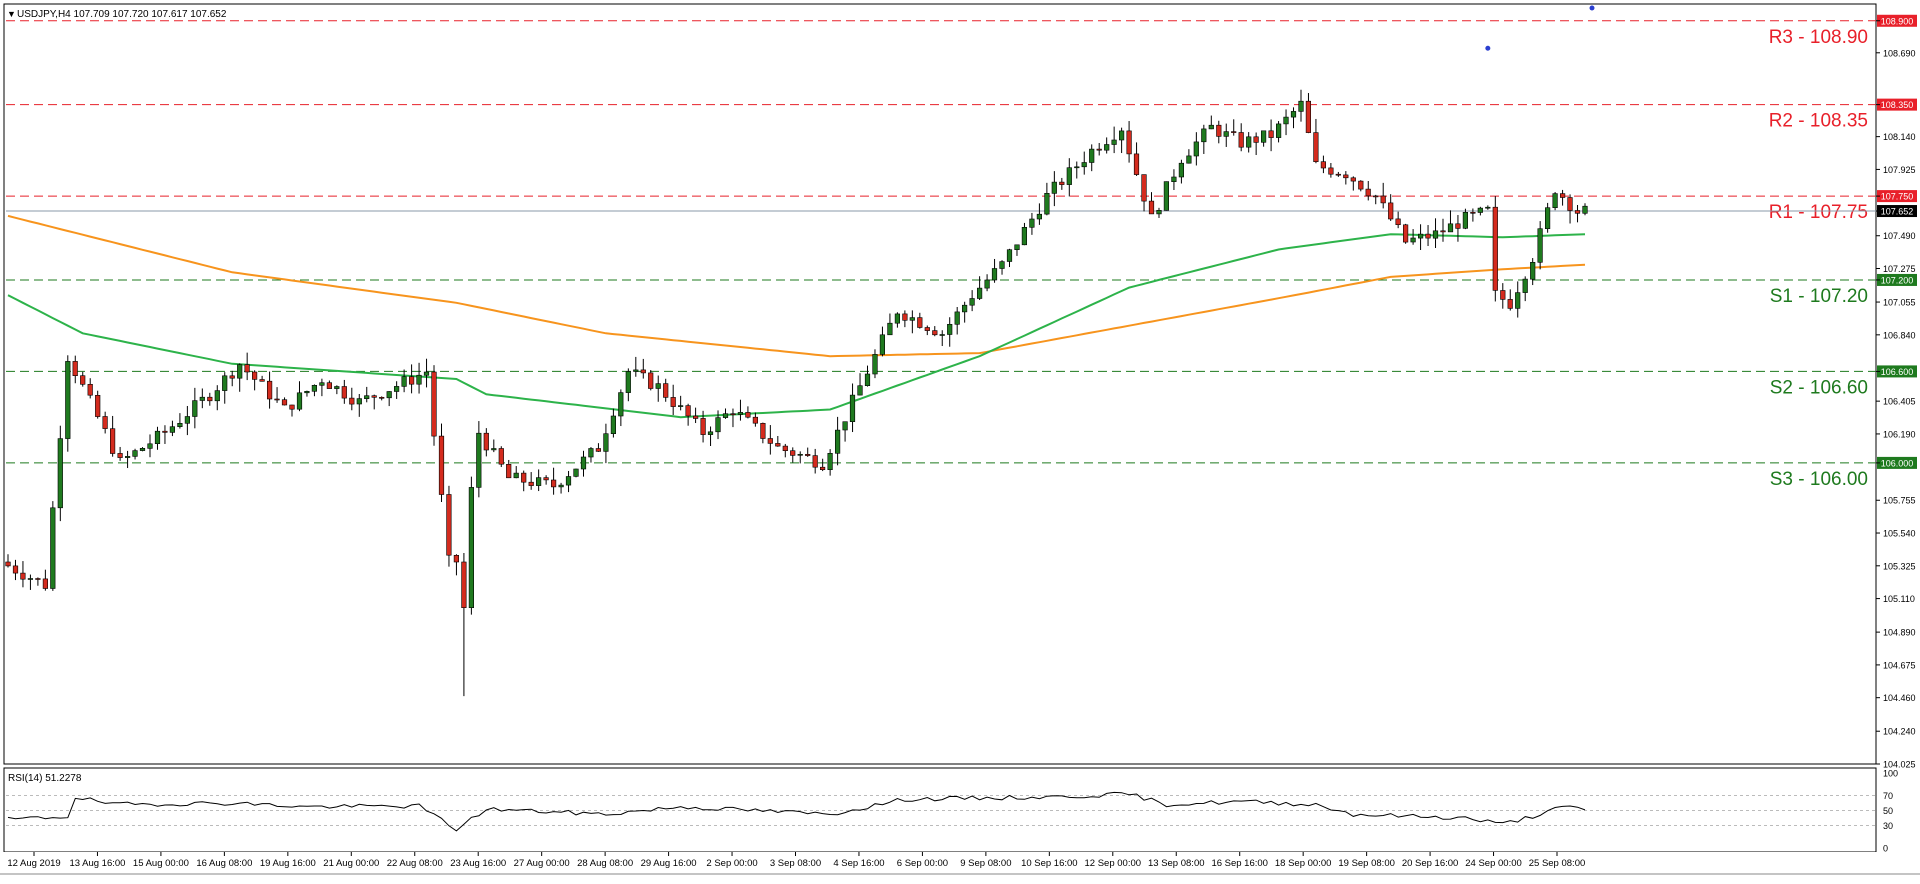 The image size is (1920, 884). I want to click on x-tick-label-21: 19 Sep 08:00, so click(1366, 863).